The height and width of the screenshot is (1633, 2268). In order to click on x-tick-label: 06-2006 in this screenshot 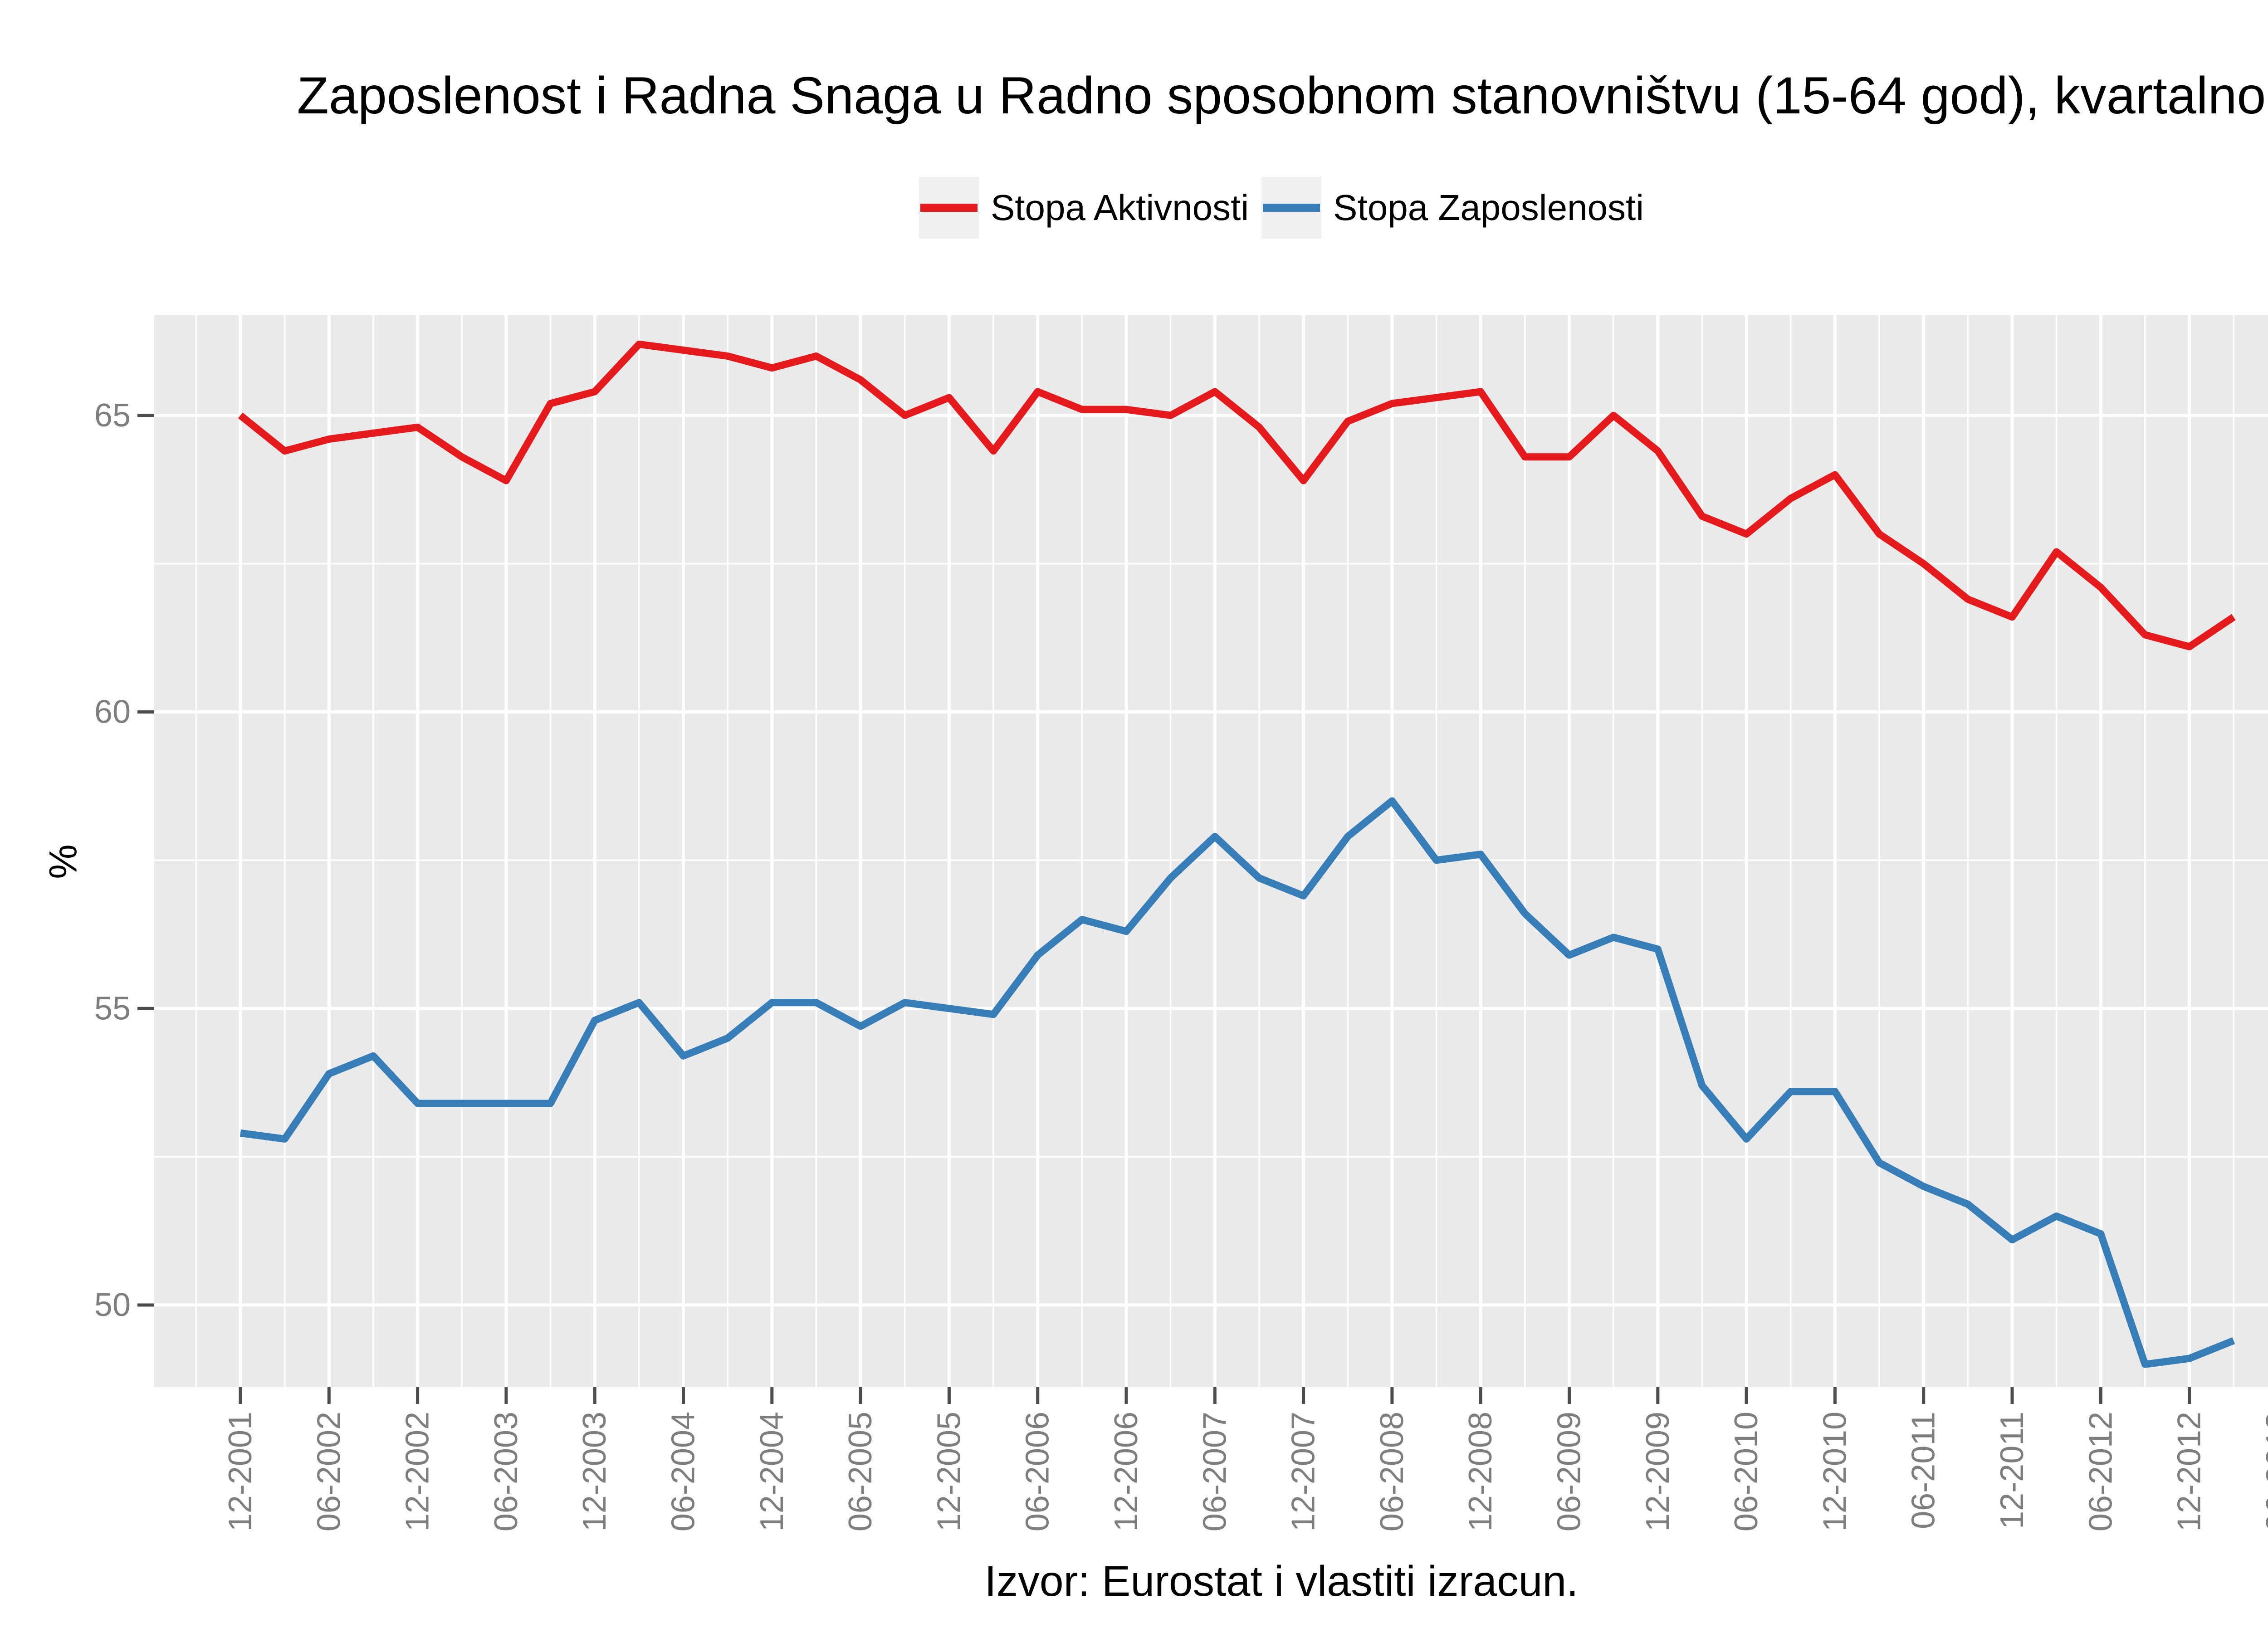, I will do `click(1038, 1471)`.